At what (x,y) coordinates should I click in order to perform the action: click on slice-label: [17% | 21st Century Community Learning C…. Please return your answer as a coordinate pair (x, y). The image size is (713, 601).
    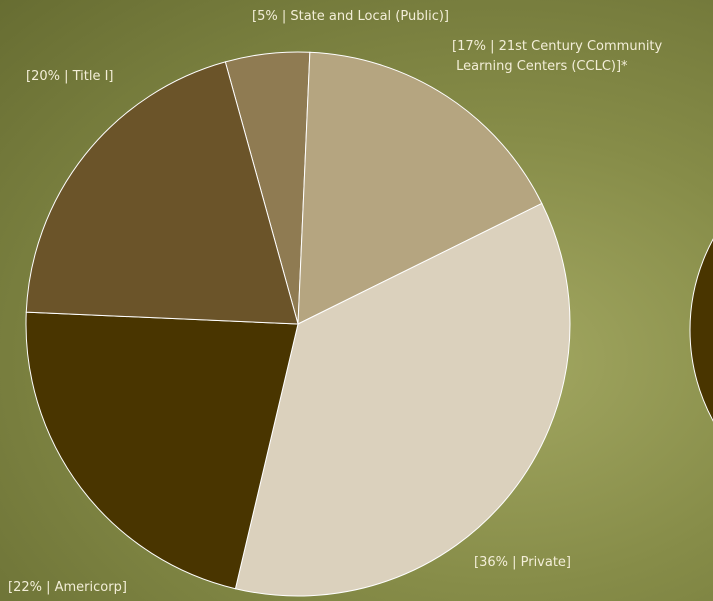
    Looking at the image, I should click on (557, 56).